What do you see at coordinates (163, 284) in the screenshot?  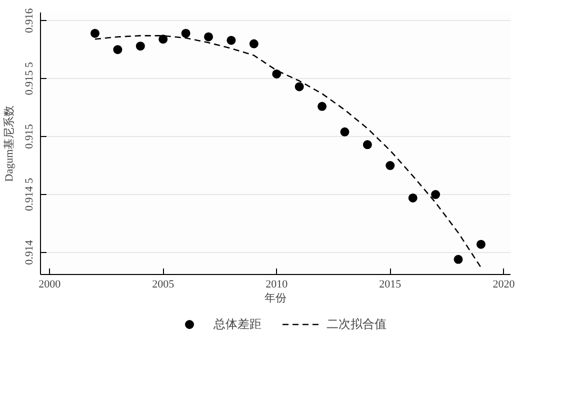 I see `x-tick-label: 2005` at bounding box center [163, 284].